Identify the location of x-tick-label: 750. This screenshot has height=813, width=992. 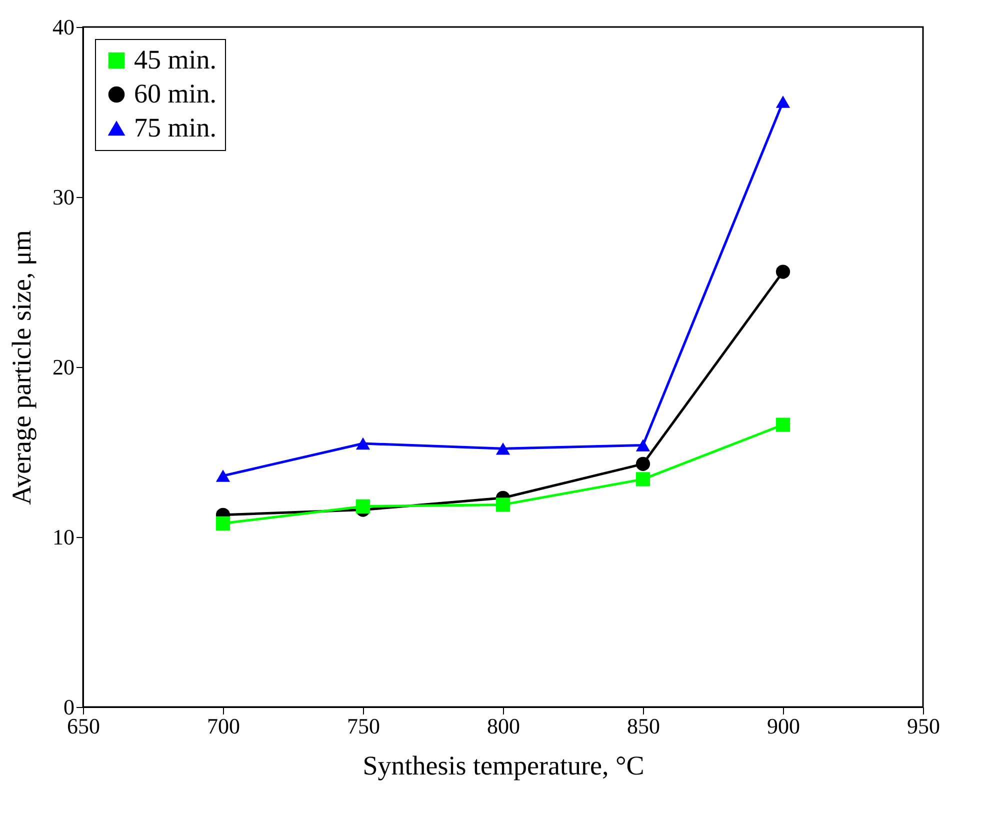
(363, 726).